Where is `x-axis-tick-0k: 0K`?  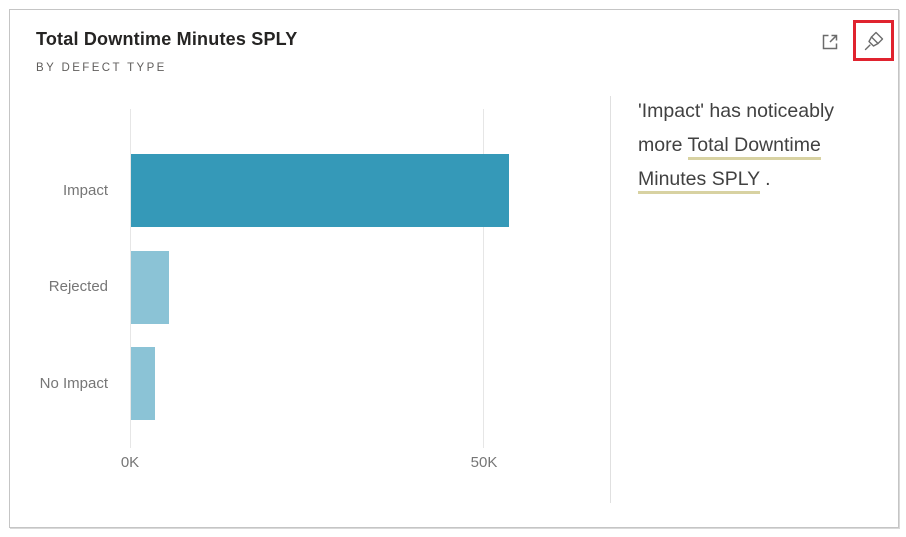 x-axis-tick-0k: 0K is located at coordinates (130, 462).